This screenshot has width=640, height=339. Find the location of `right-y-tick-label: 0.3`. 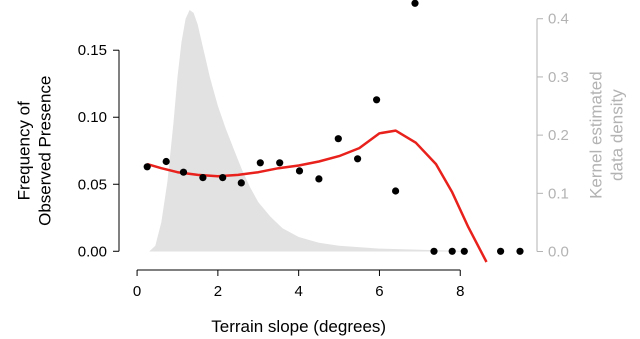

right-y-tick-label: 0.3 is located at coordinates (558, 77).